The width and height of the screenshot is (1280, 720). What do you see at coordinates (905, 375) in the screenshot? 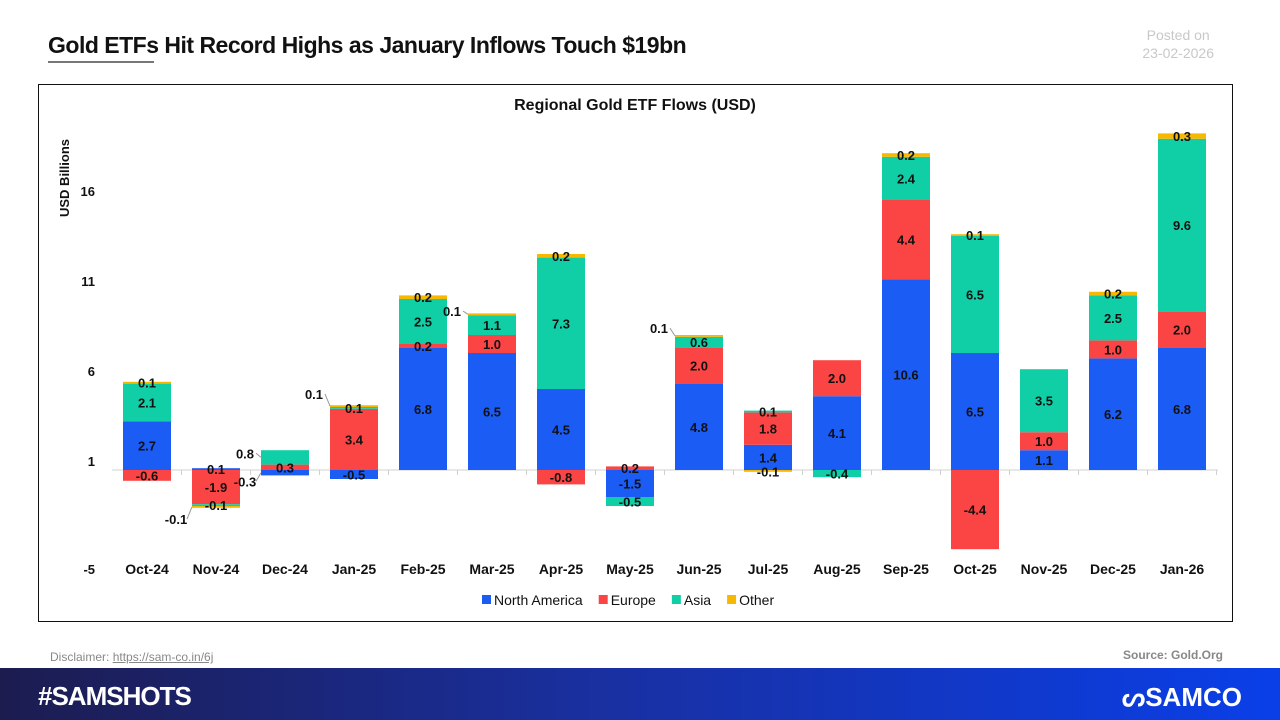
I see `data-label: 10.6` at bounding box center [905, 375].